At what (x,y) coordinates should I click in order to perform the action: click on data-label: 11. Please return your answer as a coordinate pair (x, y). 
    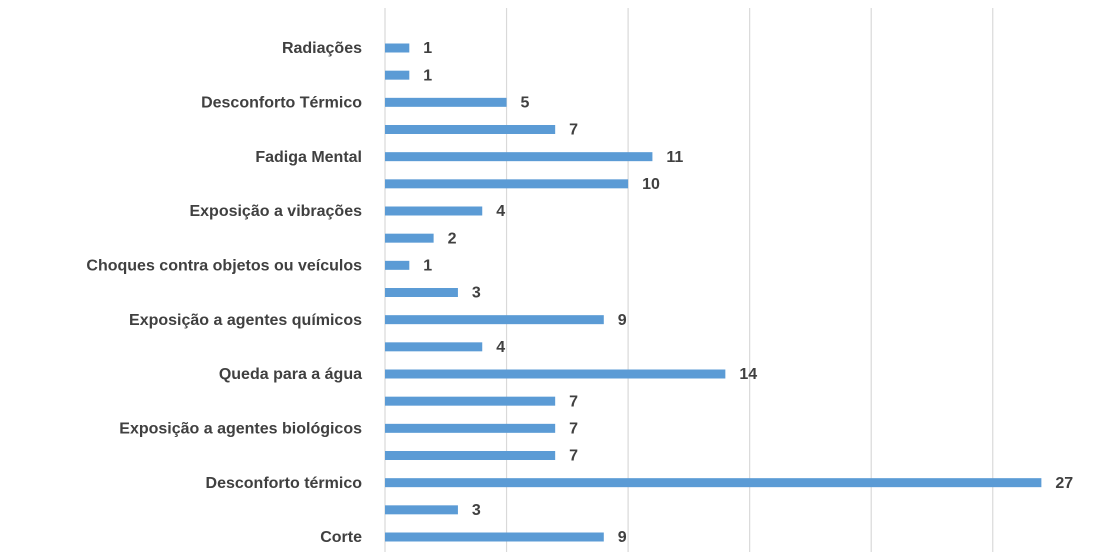
    Looking at the image, I should click on (674, 157).